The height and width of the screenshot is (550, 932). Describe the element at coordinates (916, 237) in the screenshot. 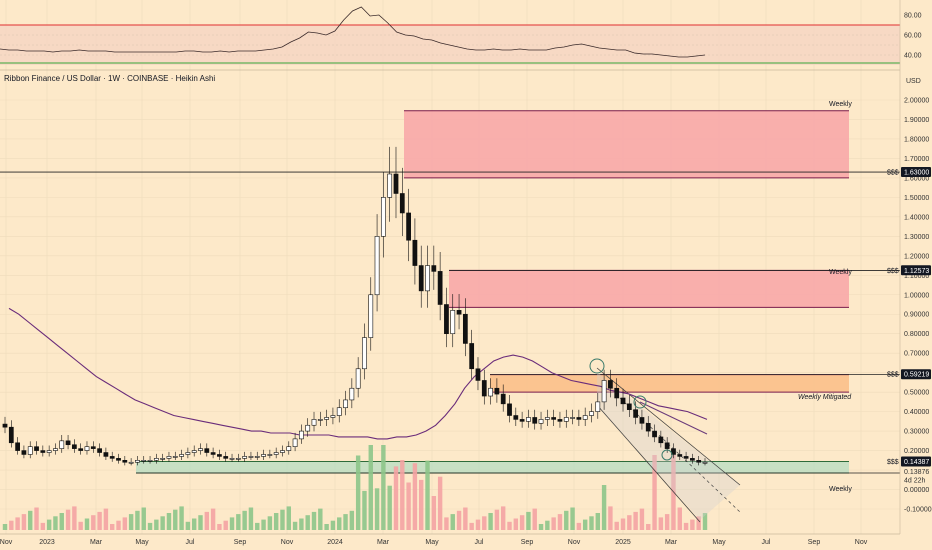

I see `price-tick-label: 1.30000` at that location.